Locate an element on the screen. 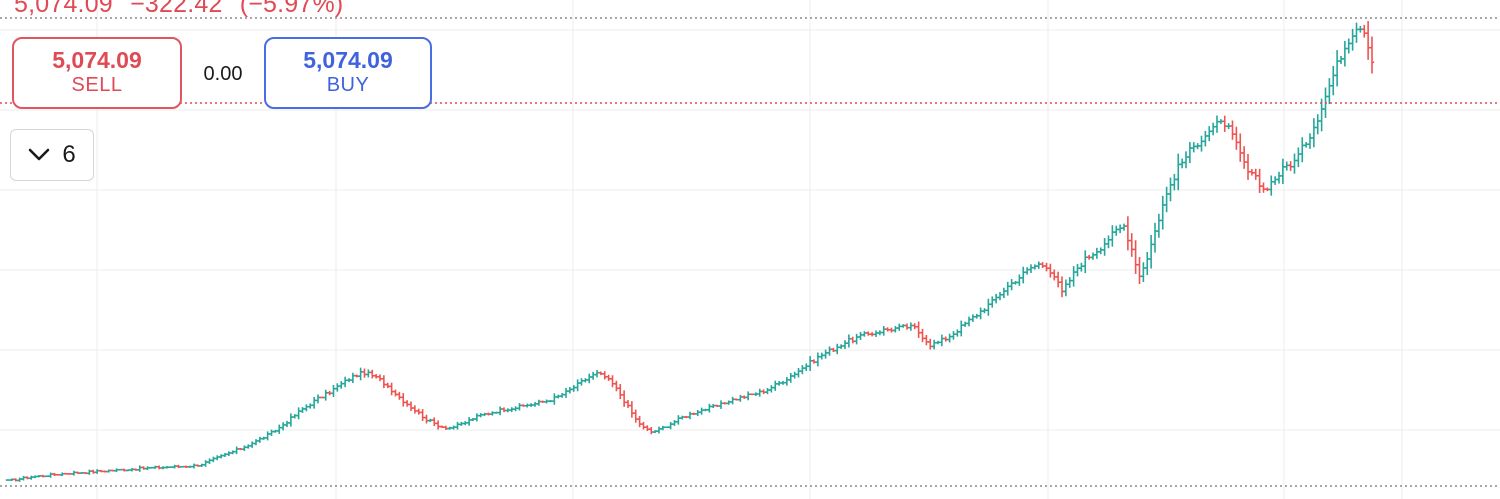 This screenshot has height=499, width=1500. price-change: −322.42 is located at coordinates (176, 9).